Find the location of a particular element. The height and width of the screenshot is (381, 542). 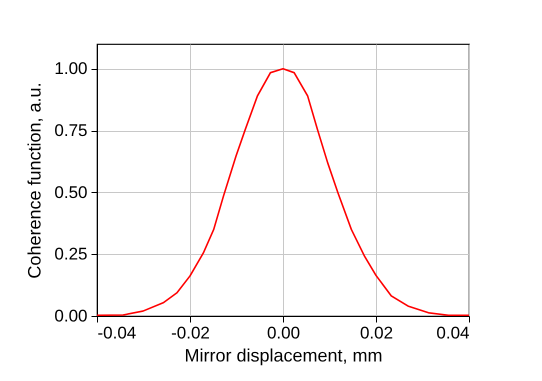

x-axis-title: Mirror displacement, mm is located at coordinates (283, 356).